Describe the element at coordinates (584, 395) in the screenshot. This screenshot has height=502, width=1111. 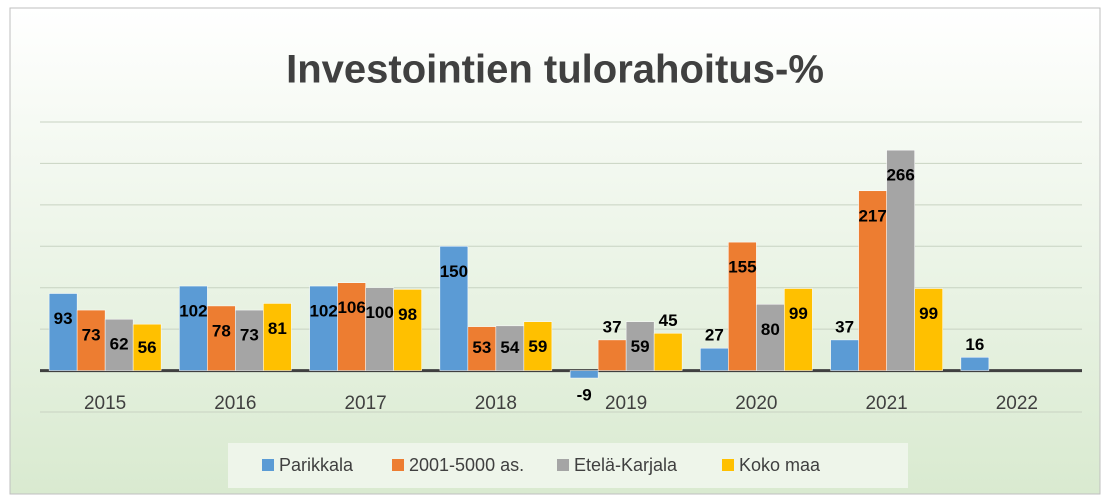
I see `data-label: -9` at that location.